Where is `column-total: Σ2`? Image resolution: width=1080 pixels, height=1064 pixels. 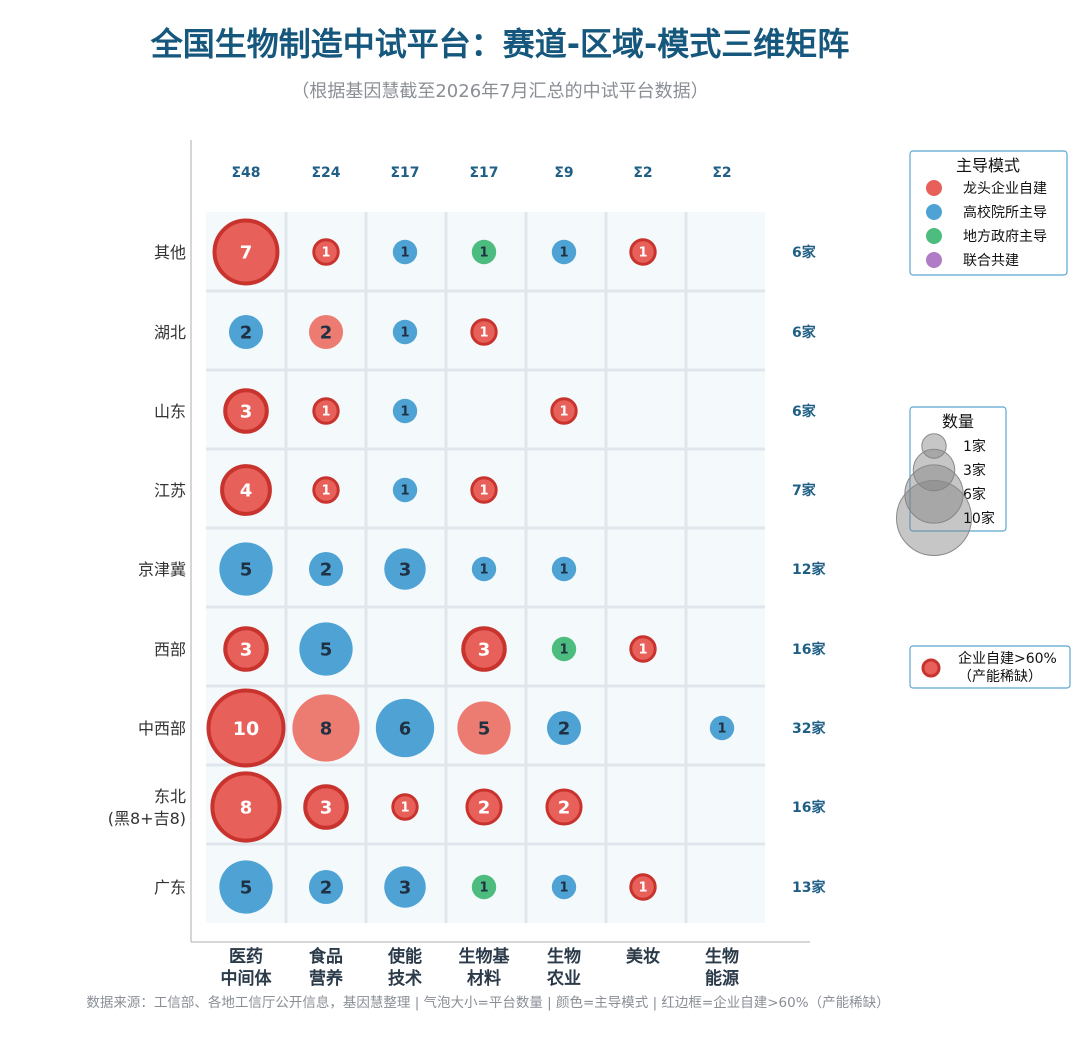
column-total: Σ2 is located at coordinates (642, 173).